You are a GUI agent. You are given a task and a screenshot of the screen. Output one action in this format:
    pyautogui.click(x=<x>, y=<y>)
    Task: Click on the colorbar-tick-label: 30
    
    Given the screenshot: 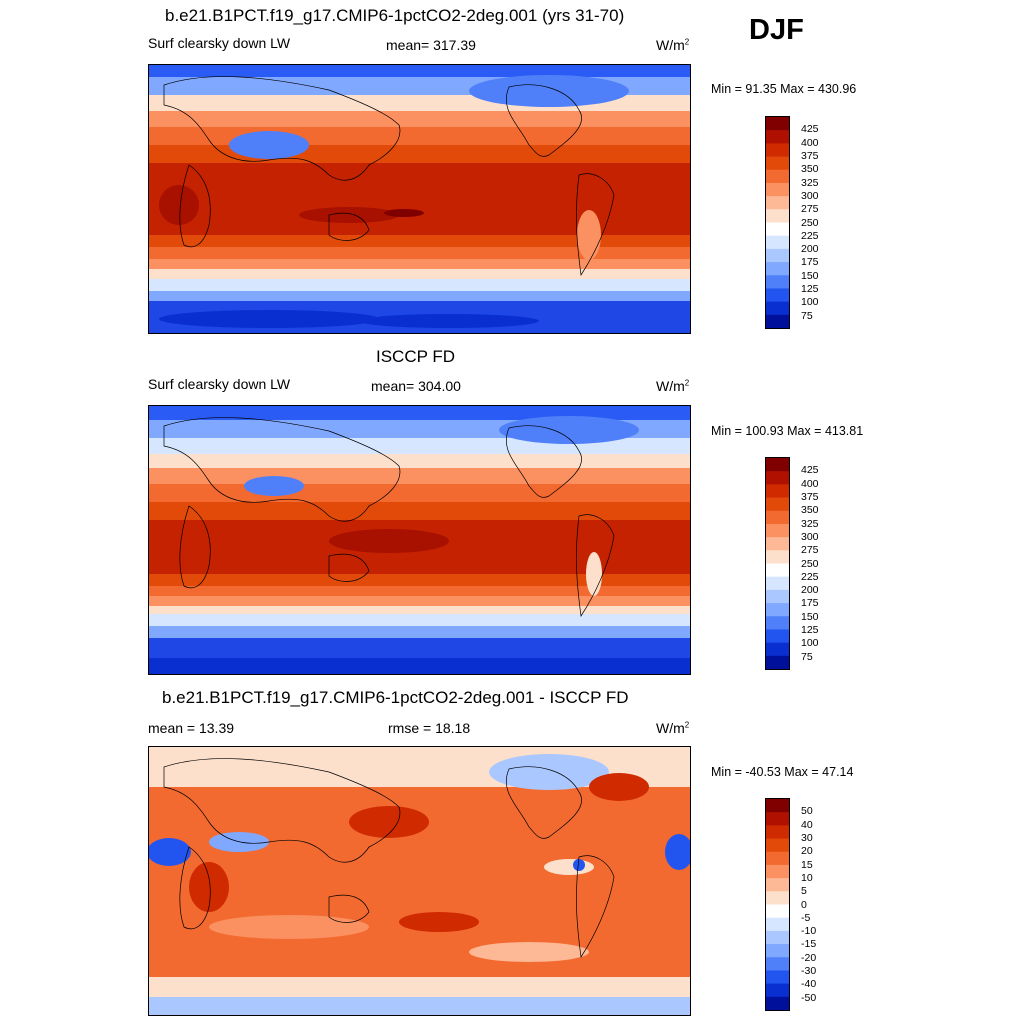 What is the action you would take?
    pyautogui.click(x=807, y=837)
    